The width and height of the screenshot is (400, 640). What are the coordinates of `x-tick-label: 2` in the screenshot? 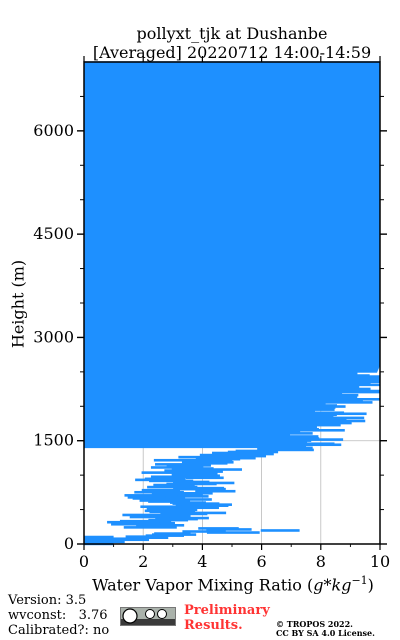 It's located at (143, 561).